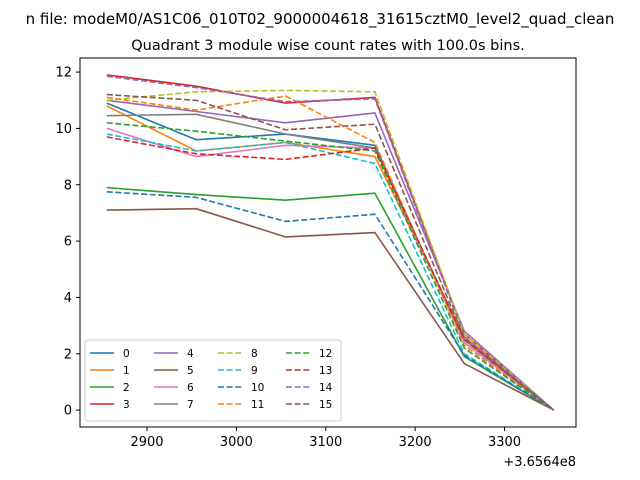  I want to click on legend-label-0: 0, so click(126, 354).